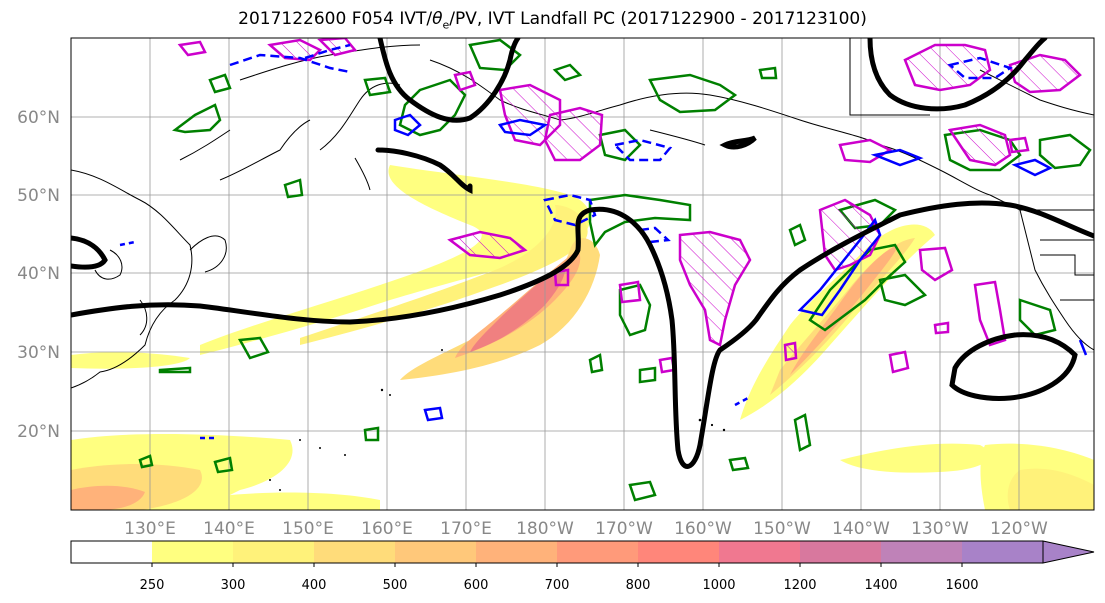 This screenshot has width=1105, height=603. I want to click on lon-label-170w: 170°W, so click(624, 529).